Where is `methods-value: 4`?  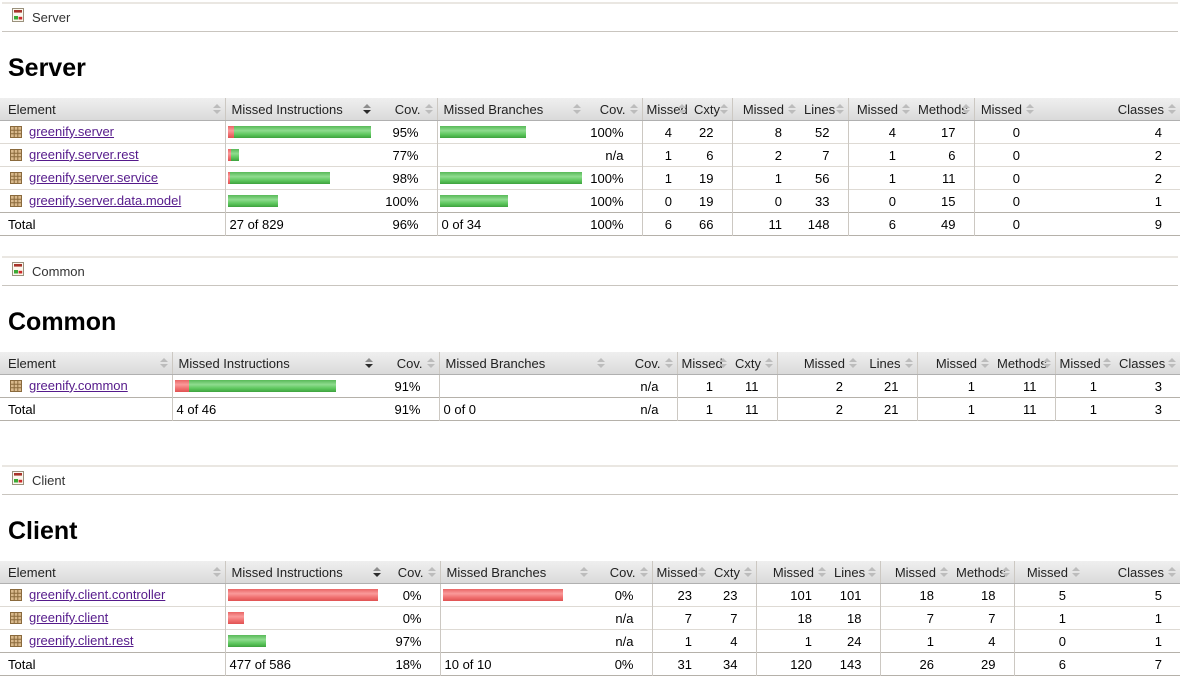
methods-value: 4 is located at coordinates (992, 641).